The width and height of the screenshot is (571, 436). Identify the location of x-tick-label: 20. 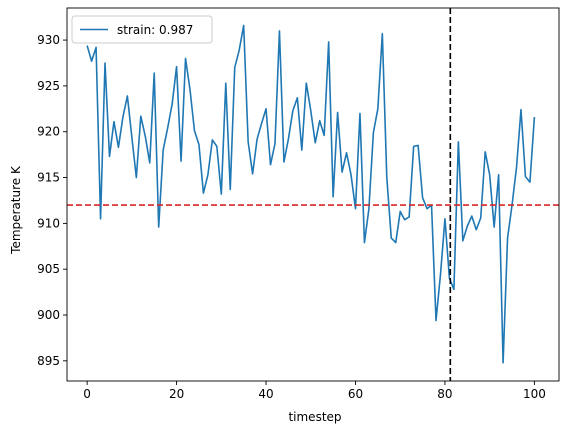
(176, 394).